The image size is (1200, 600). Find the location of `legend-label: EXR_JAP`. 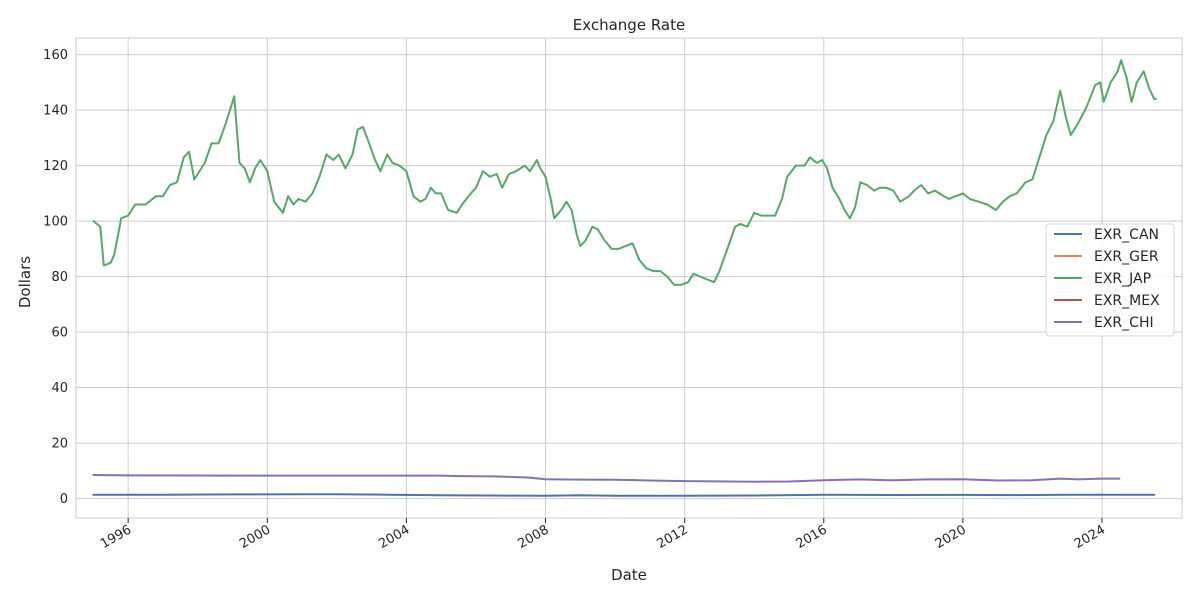

legend-label: EXR_JAP is located at coordinates (1122, 279).